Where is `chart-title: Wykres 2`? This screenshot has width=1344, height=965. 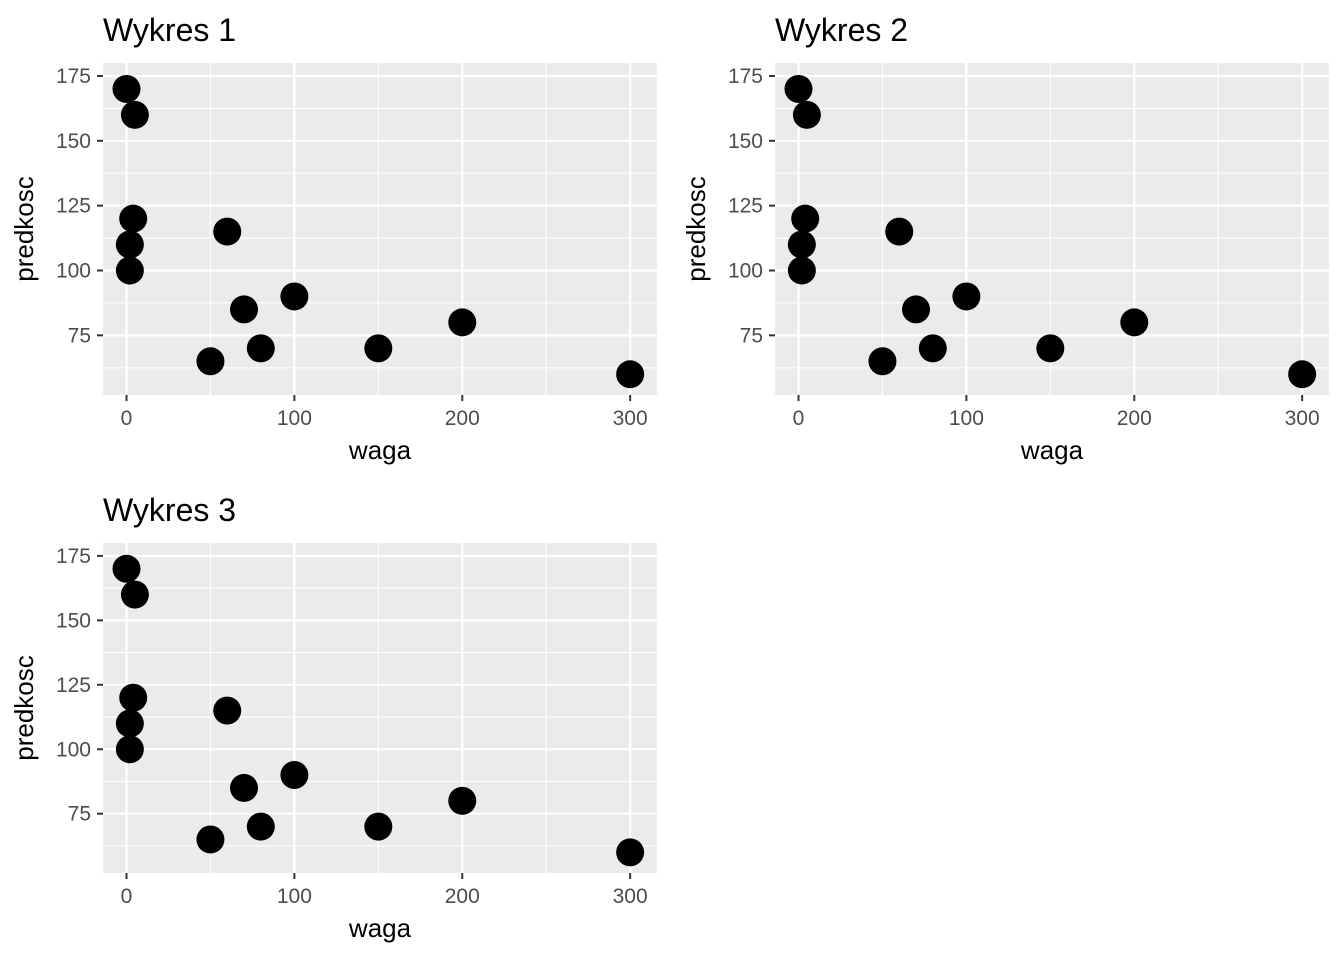
chart-title: Wykres 2 is located at coordinates (841, 30).